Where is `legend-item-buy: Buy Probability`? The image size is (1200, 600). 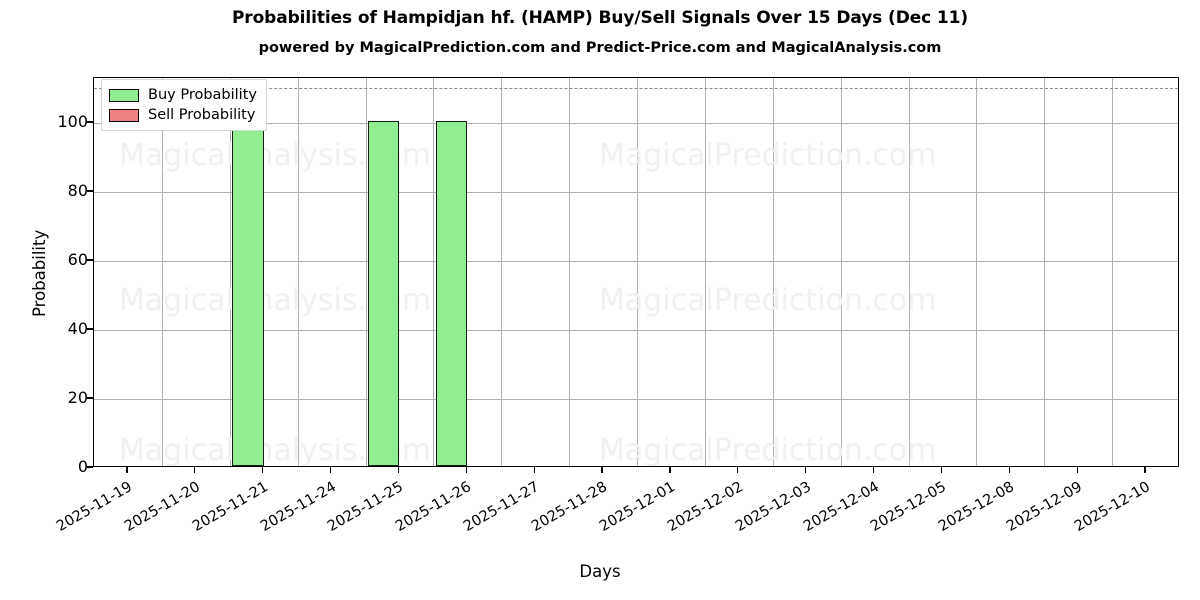
legend-item-buy: Buy Probability is located at coordinates (183, 95).